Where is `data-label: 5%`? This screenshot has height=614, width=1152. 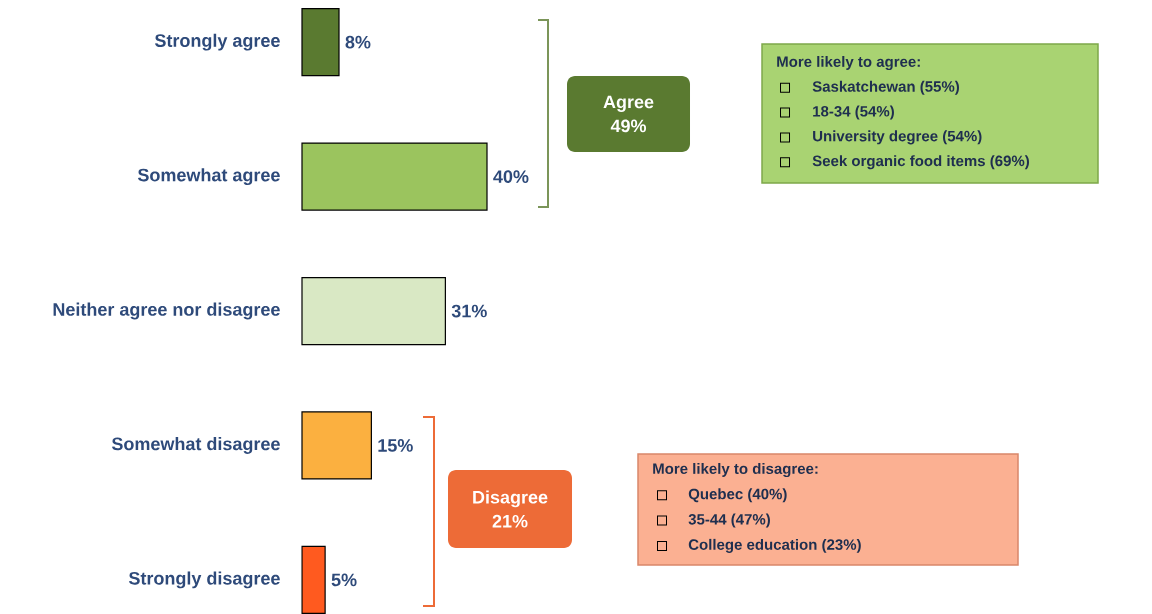 data-label: 5% is located at coordinates (344, 580).